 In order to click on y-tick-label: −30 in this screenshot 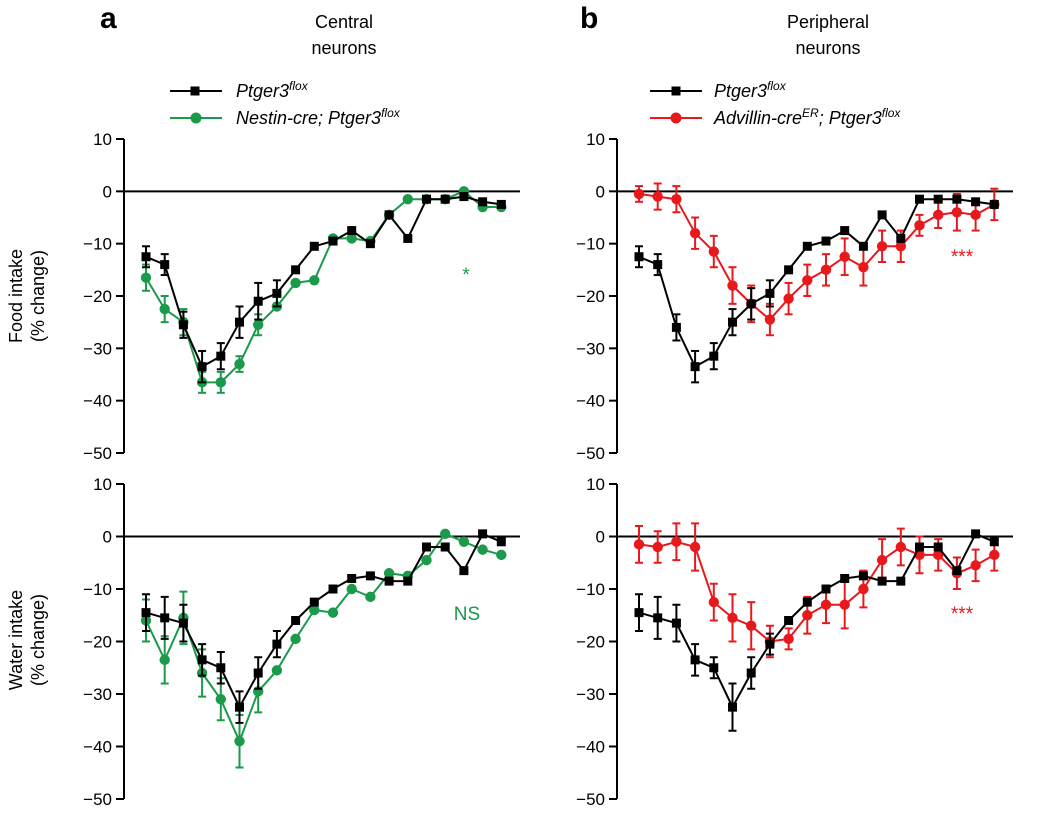, I will do `click(590, 348)`.